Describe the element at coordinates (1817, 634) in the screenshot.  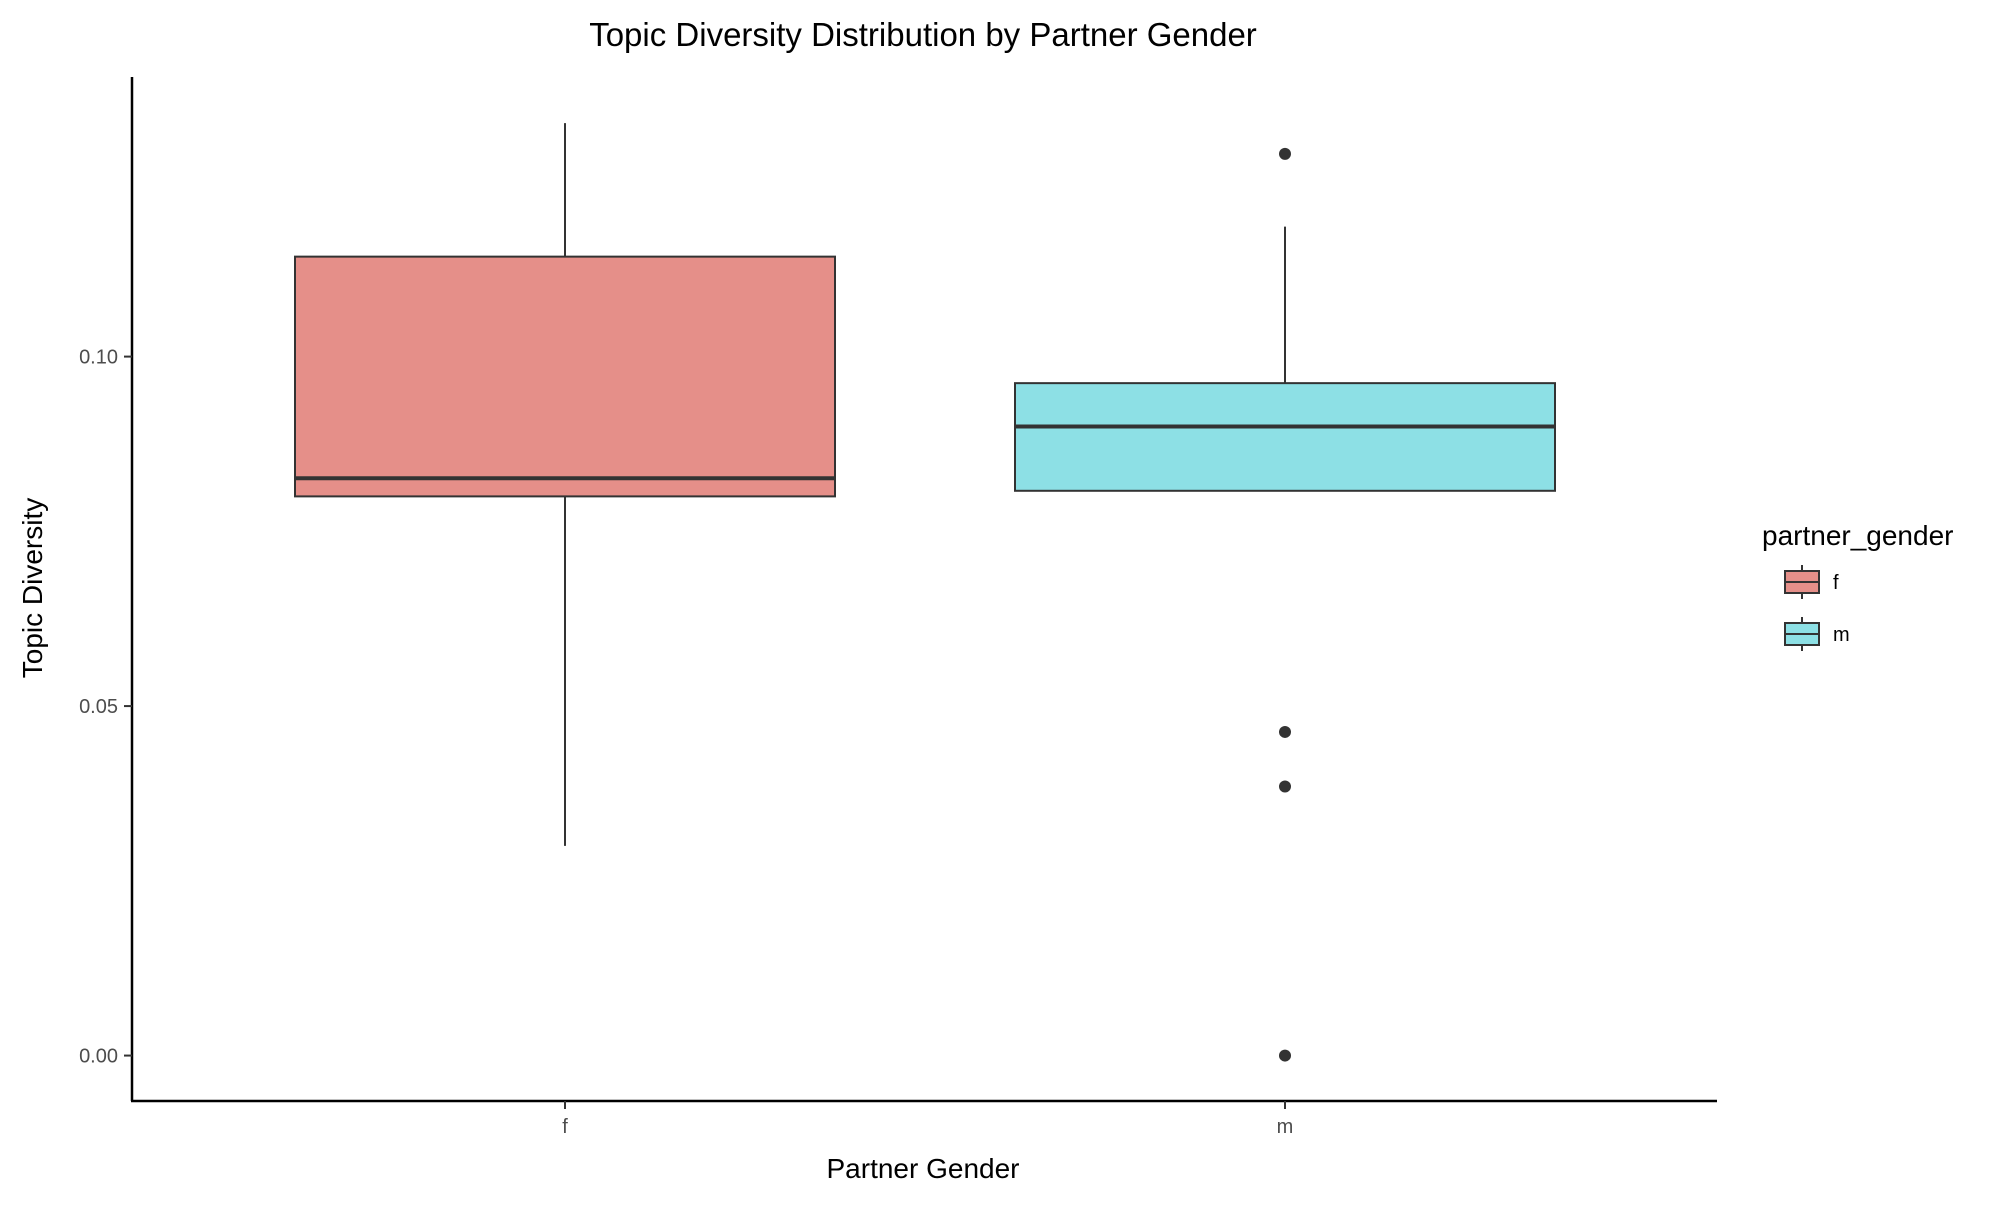
I see `legend-item-m: m` at that location.